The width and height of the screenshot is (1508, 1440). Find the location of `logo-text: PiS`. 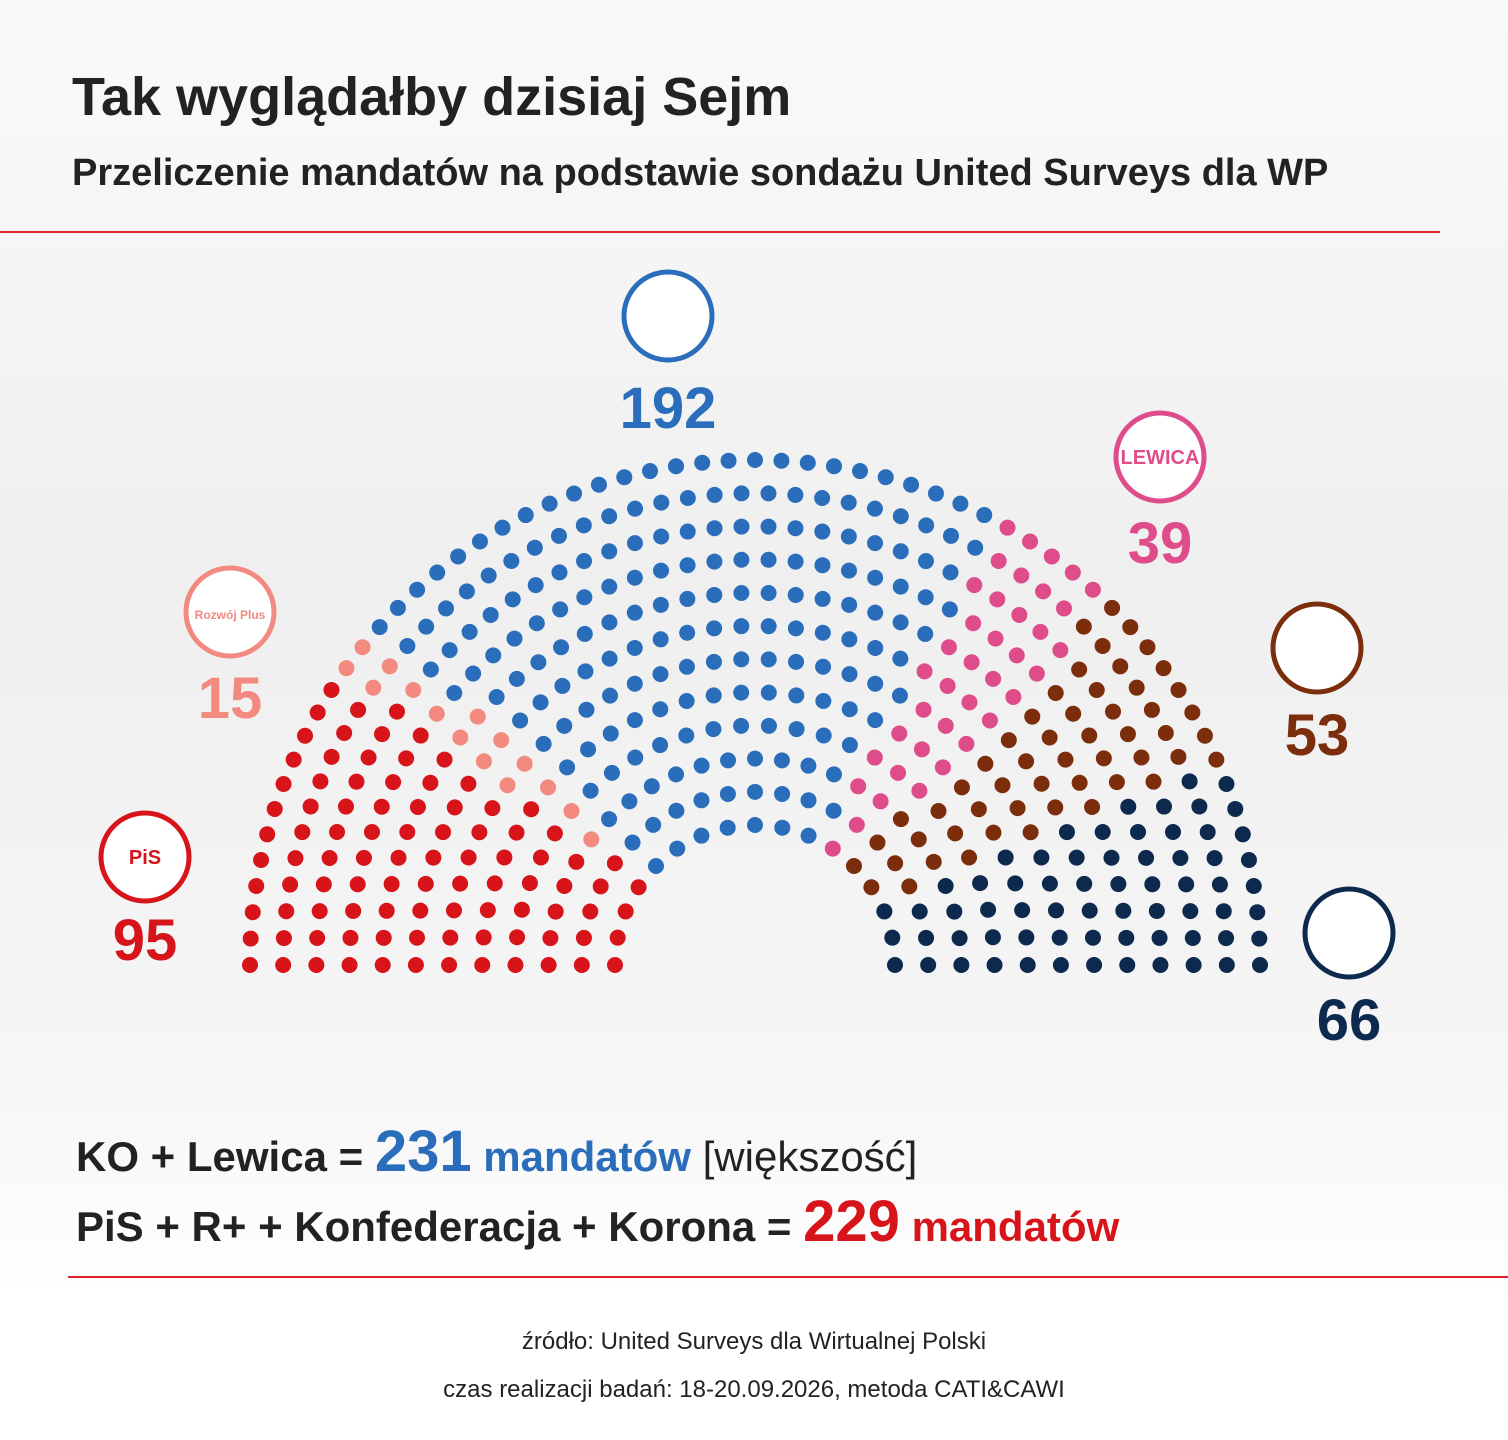

logo-text: PiS is located at coordinates (145, 858).